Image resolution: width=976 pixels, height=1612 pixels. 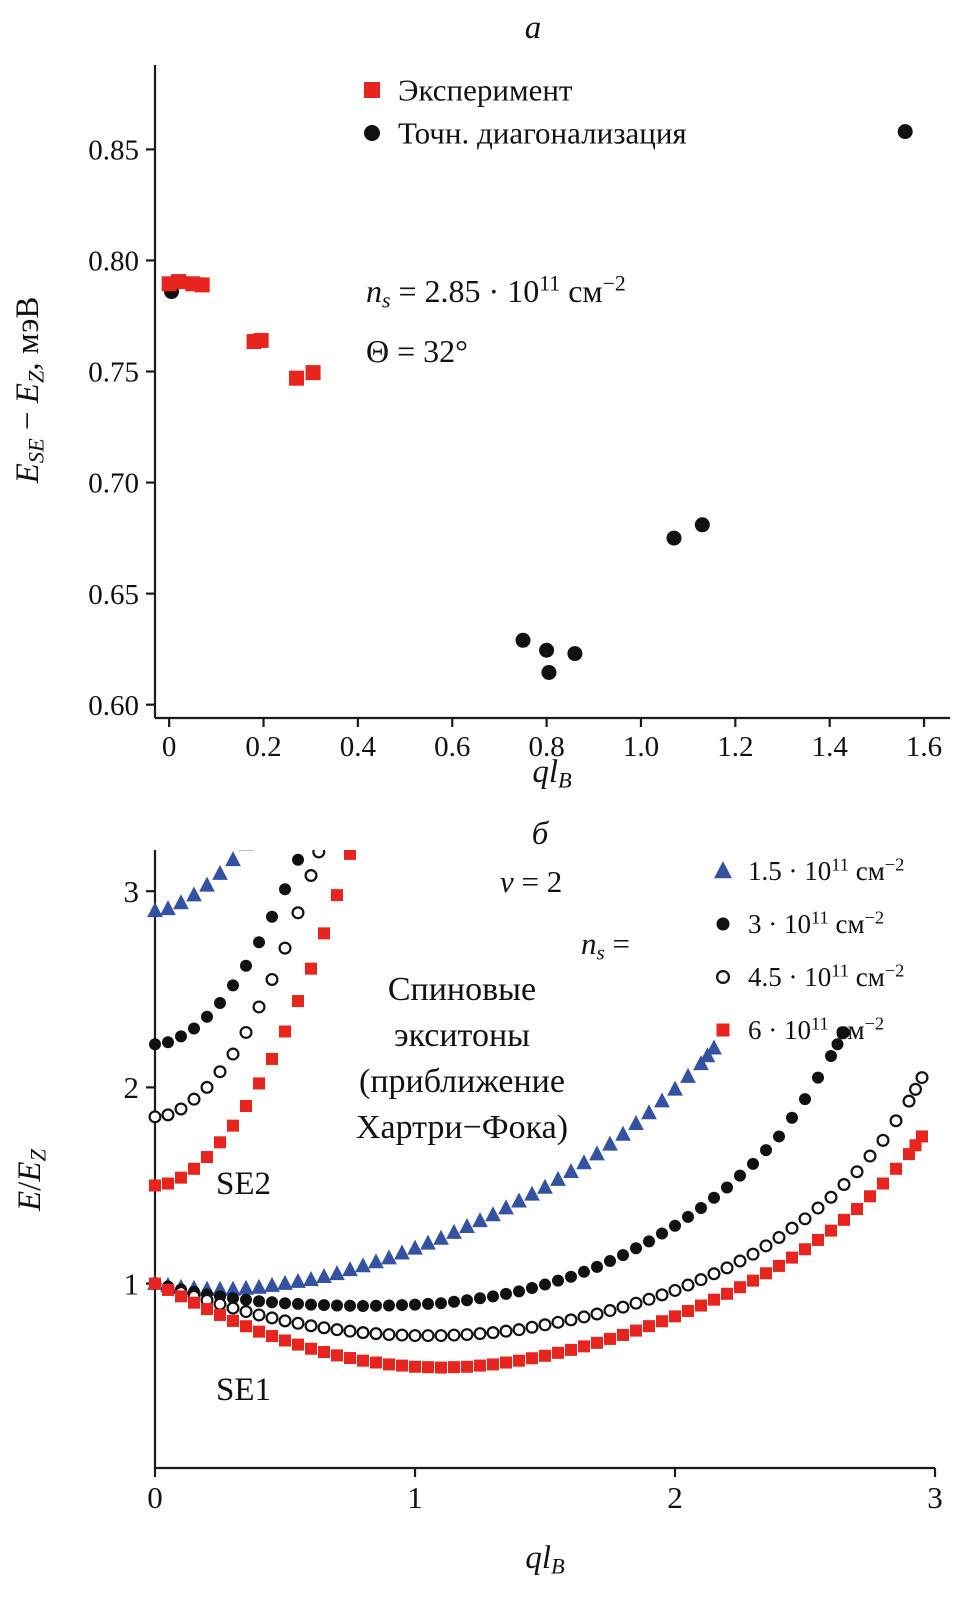 I want to click on annotation: ns = 2.85 · 1011 см−2, so click(x=496, y=292).